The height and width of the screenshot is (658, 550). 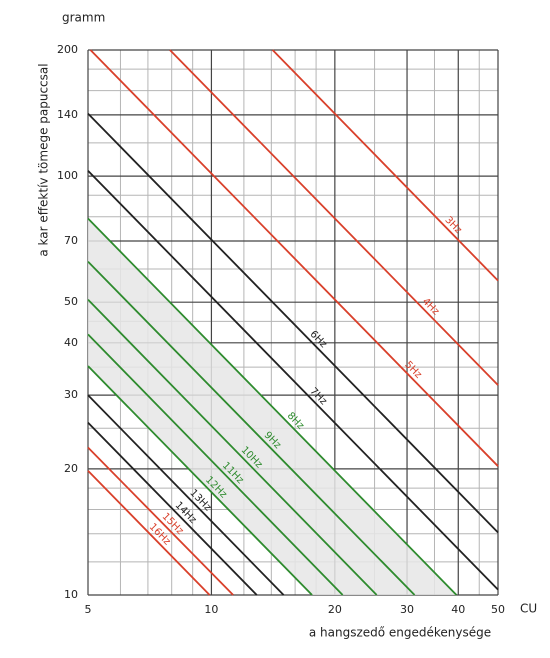 I want to click on line-label: 7Hz, so click(x=318, y=396).